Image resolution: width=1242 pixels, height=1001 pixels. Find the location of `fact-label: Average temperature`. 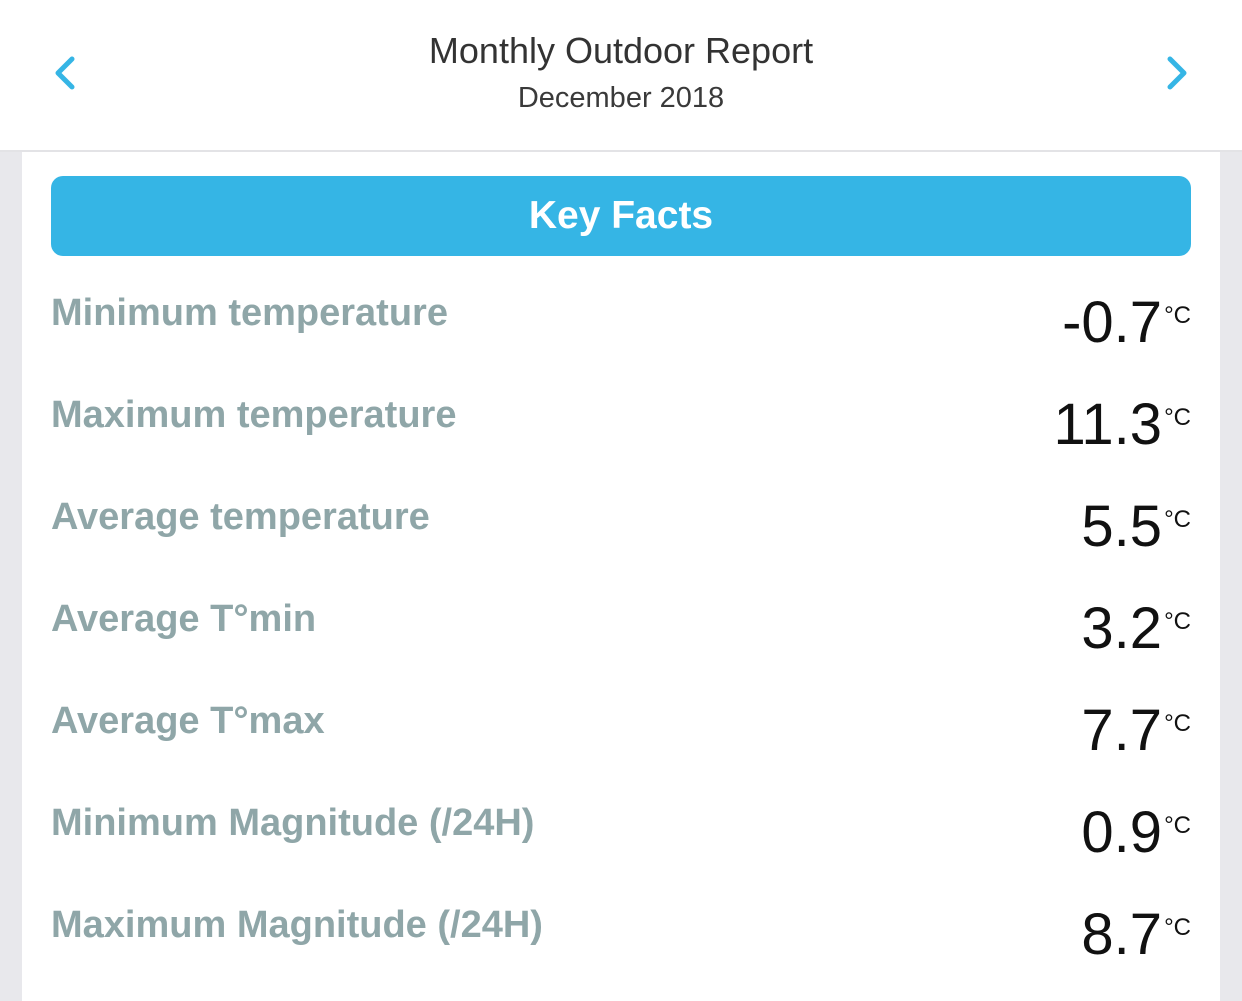

fact-label: Average temperature is located at coordinates (240, 517).